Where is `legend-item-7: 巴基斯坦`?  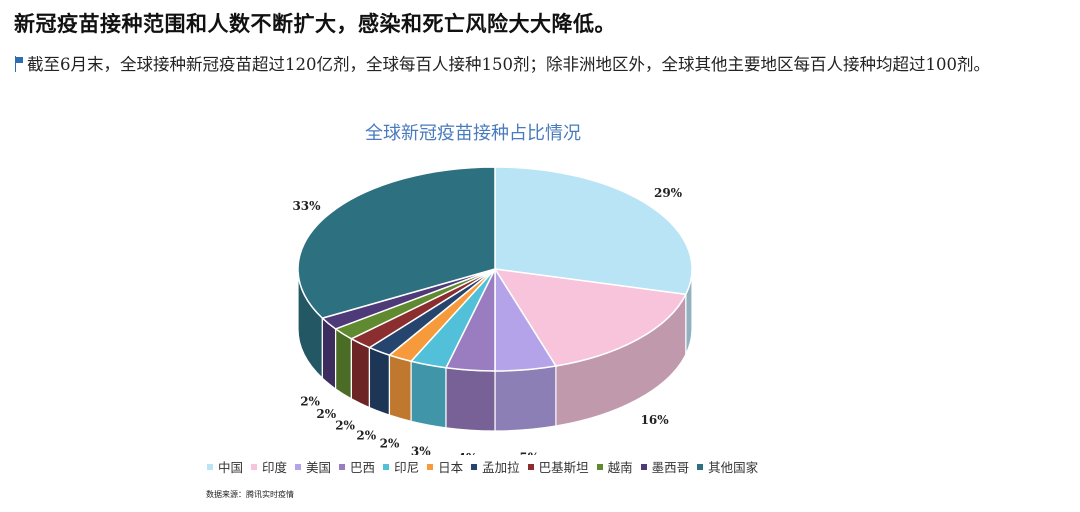 legend-item-7: 巴基斯坦 is located at coordinates (558, 466).